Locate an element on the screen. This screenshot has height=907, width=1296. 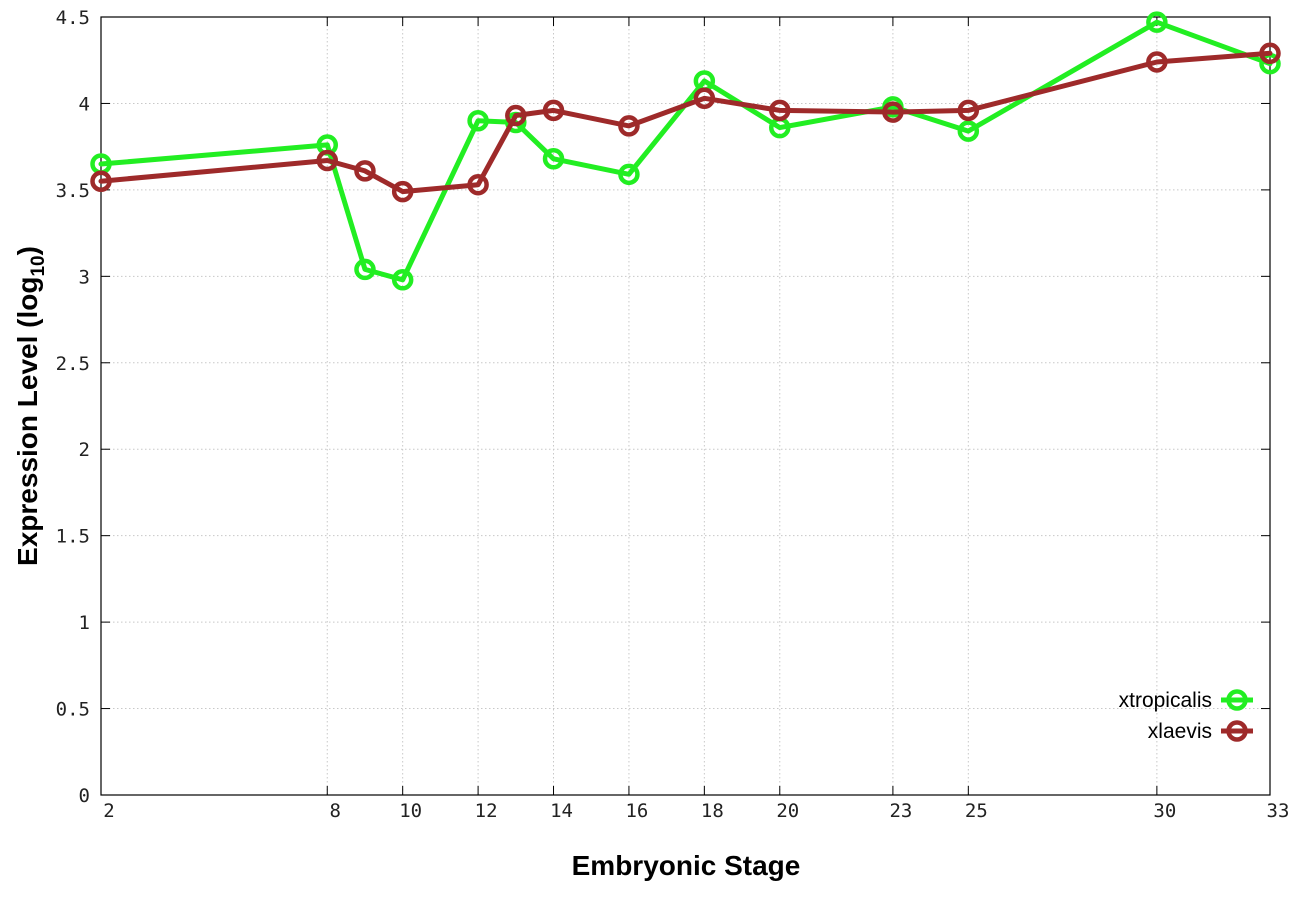
y-tick-label: 1.5 is located at coordinates (73, 537).